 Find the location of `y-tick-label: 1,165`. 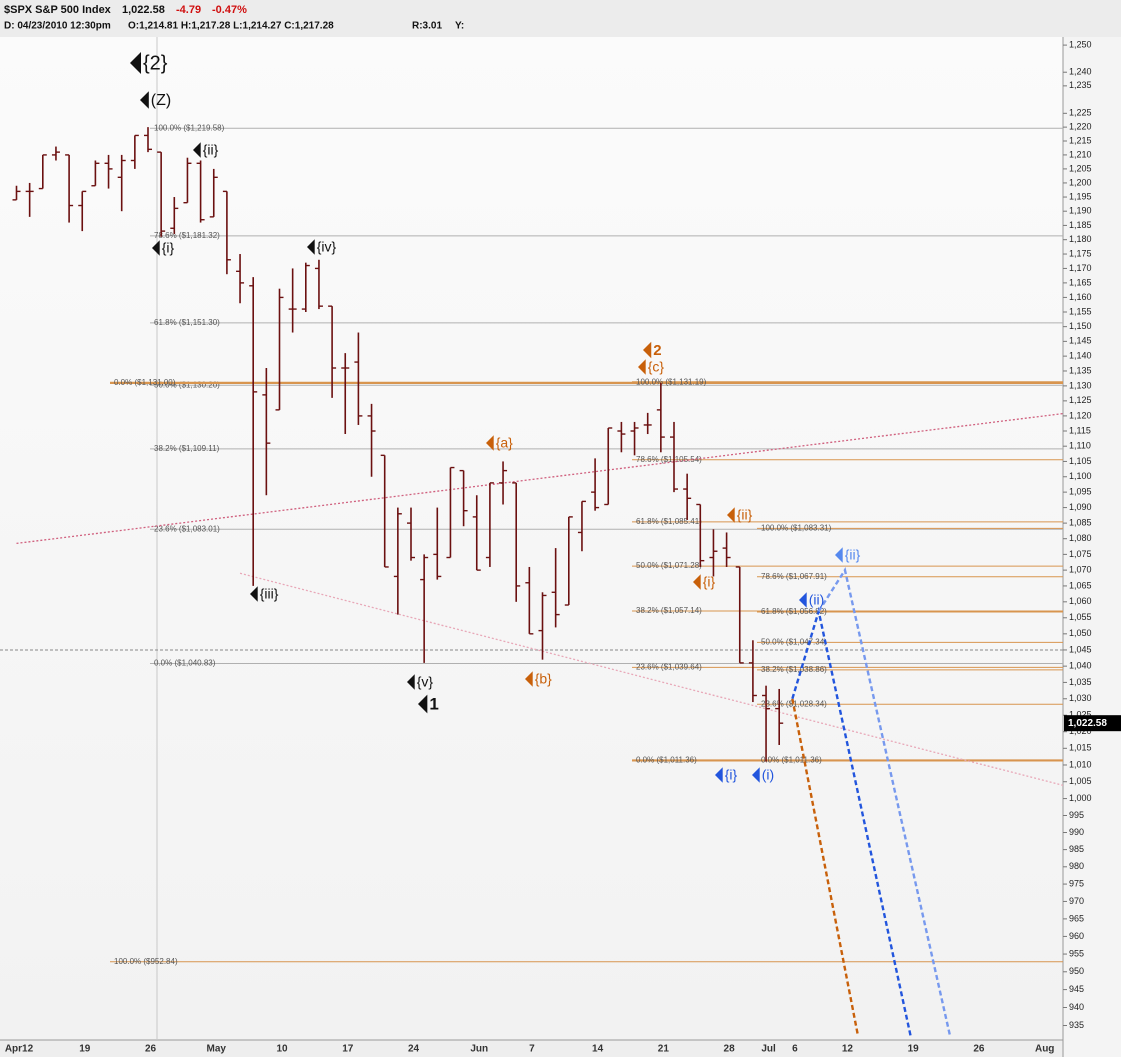

y-tick-label: 1,165 is located at coordinates (1080, 282).